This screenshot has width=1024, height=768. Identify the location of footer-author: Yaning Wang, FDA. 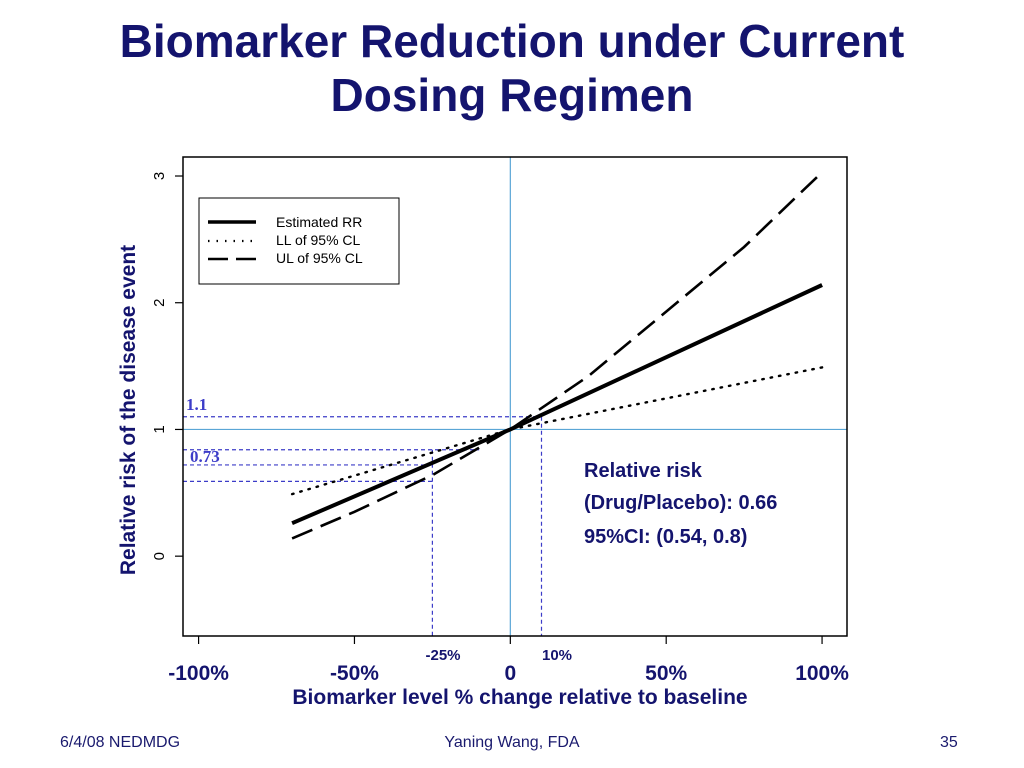
(512, 742).